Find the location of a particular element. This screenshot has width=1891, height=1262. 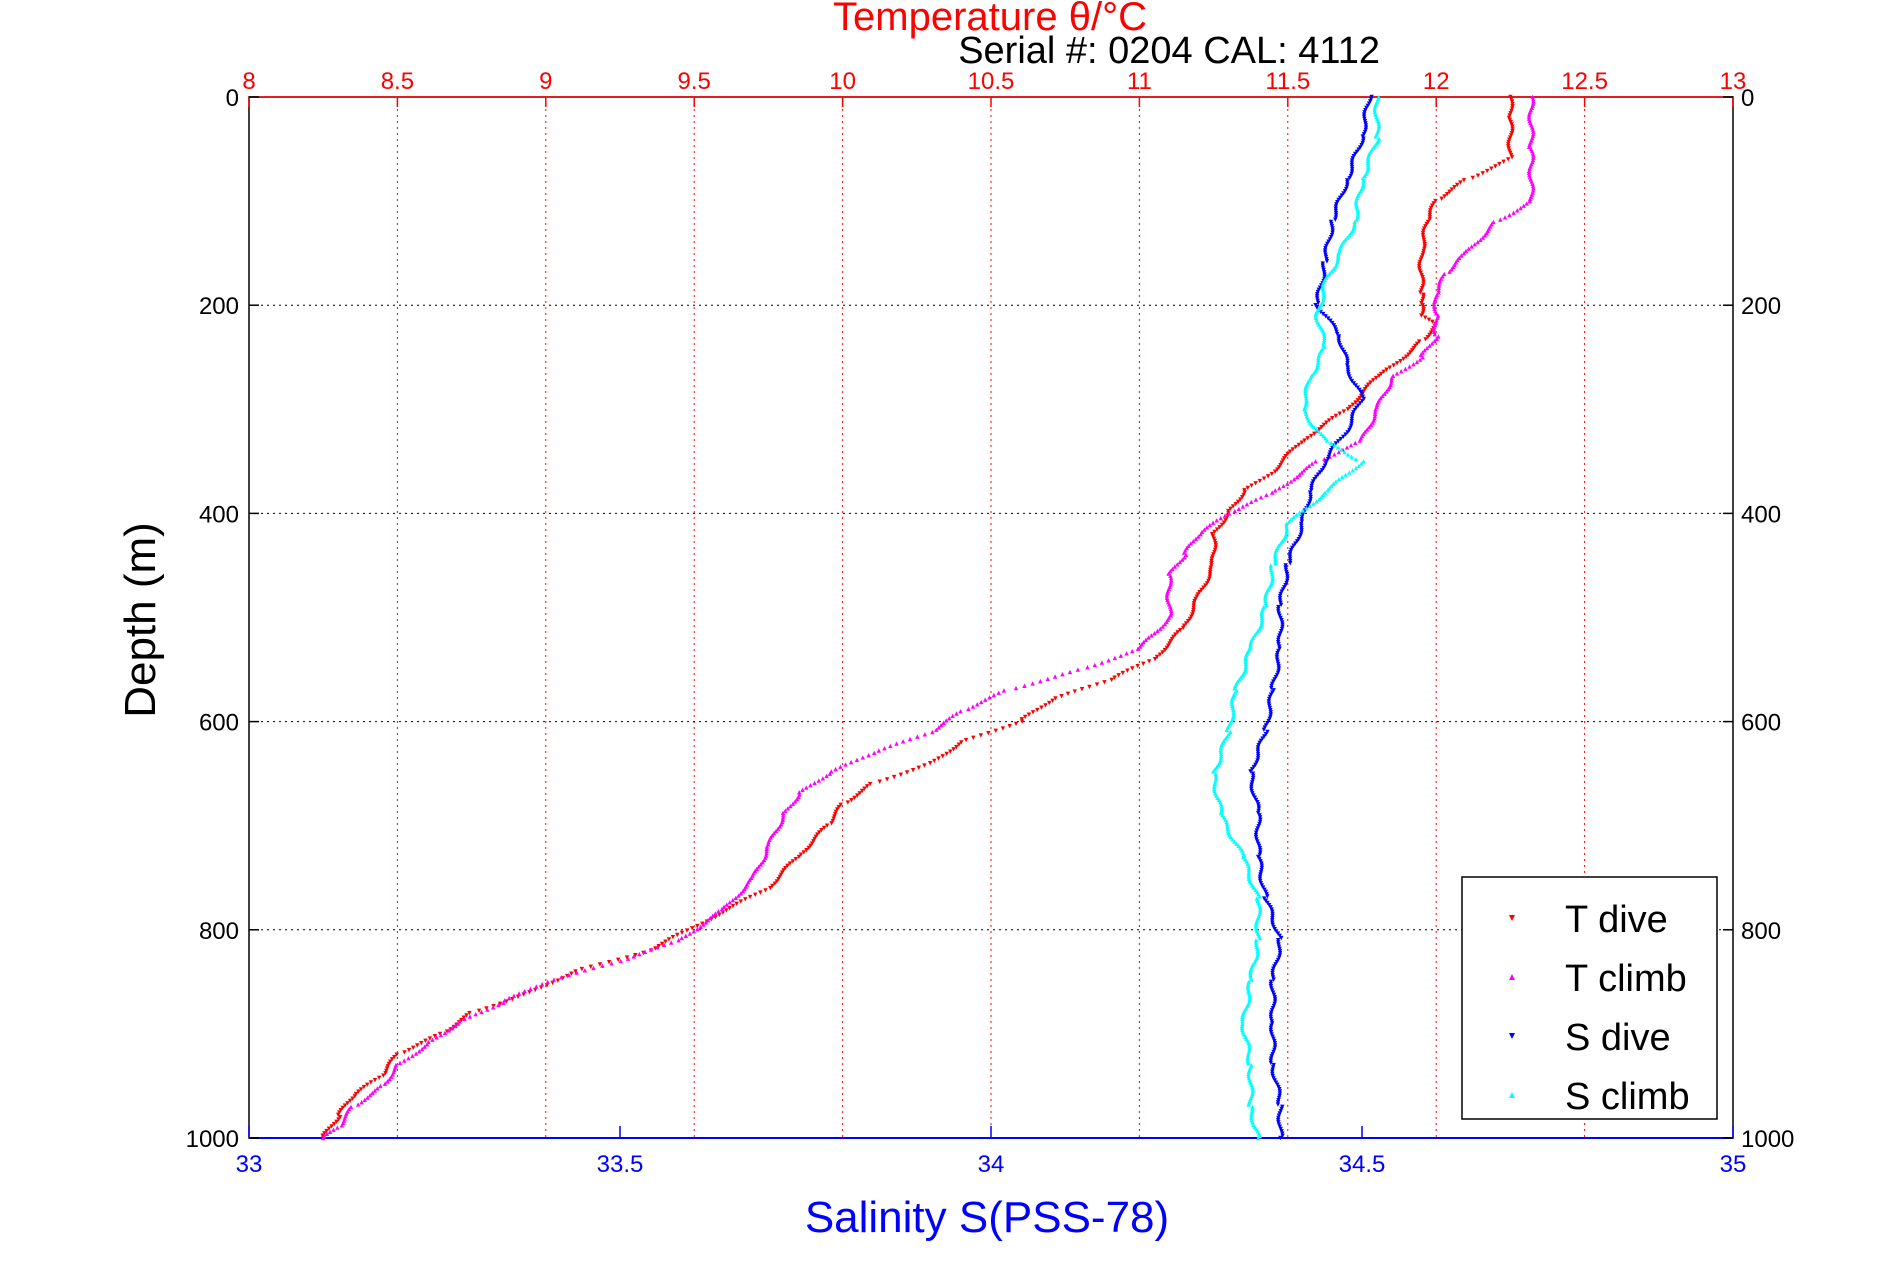

temp-tick-label: 11.5 is located at coordinates (1287, 81).